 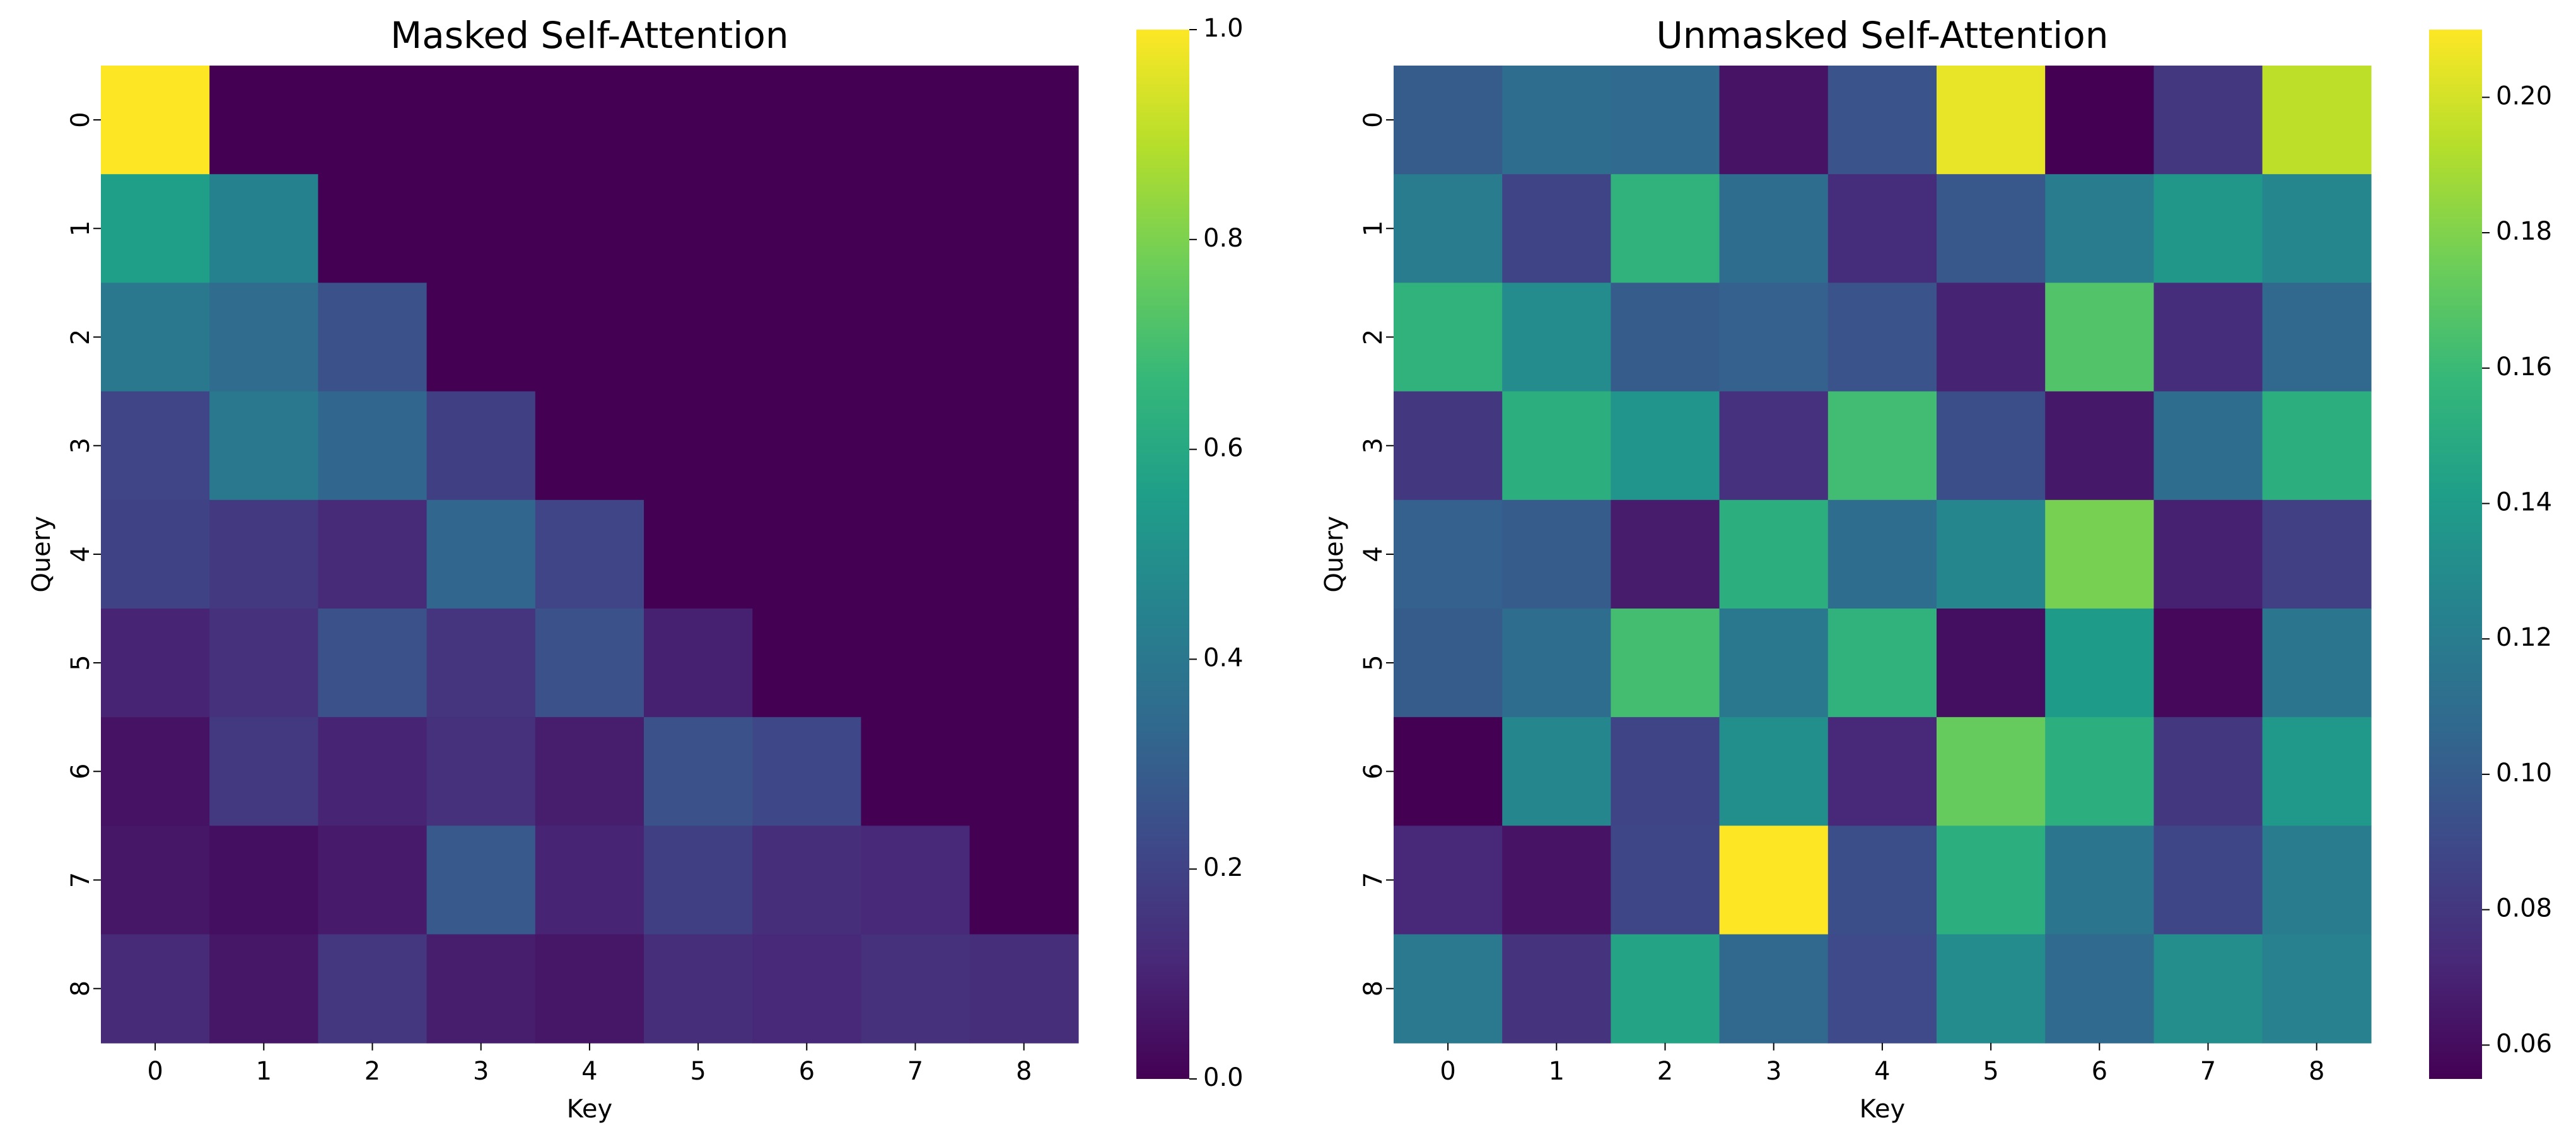 What do you see at coordinates (155, 1071) in the screenshot?
I see `masked-x-tick-label: 0` at bounding box center [155, 1071].